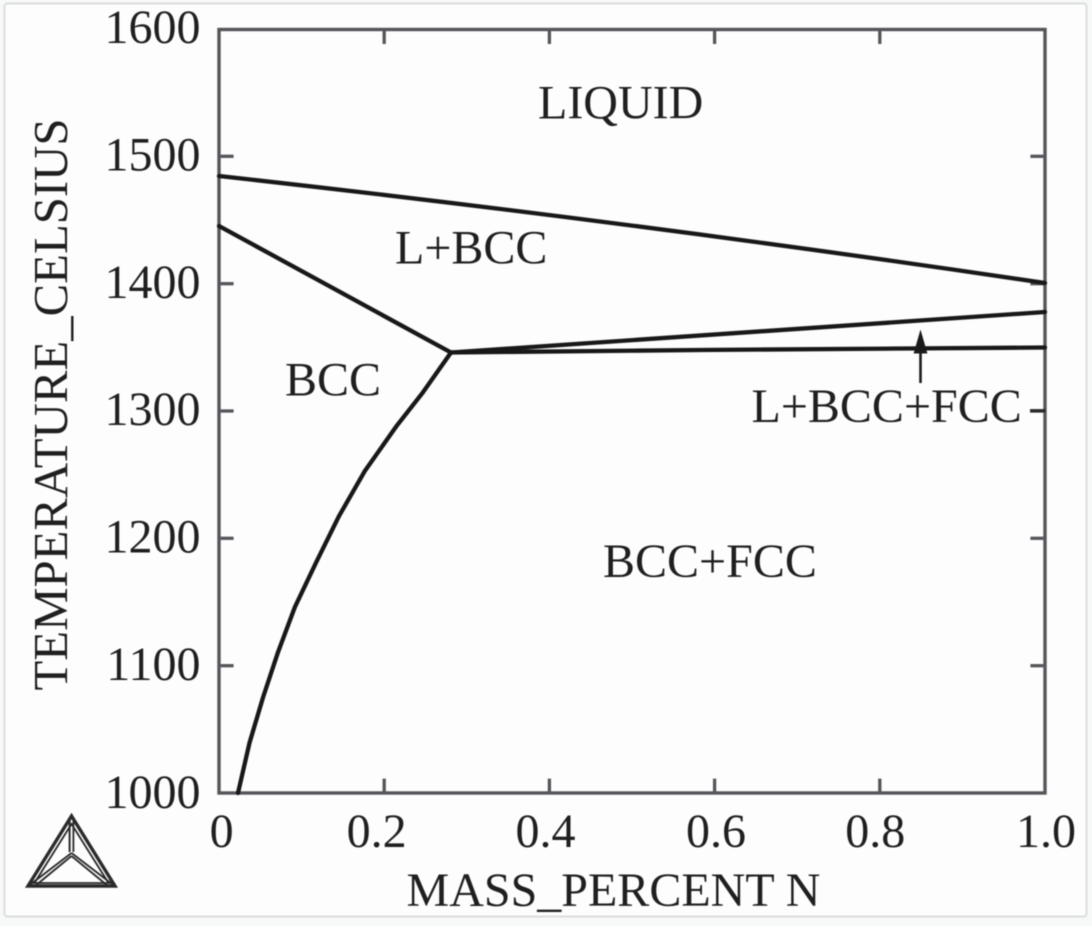 The width and height of the screenshot is (1092, 926). Describe the element at coordinates (377, 831) in the screenshot. I see `svg-text: 0.2` at that location.